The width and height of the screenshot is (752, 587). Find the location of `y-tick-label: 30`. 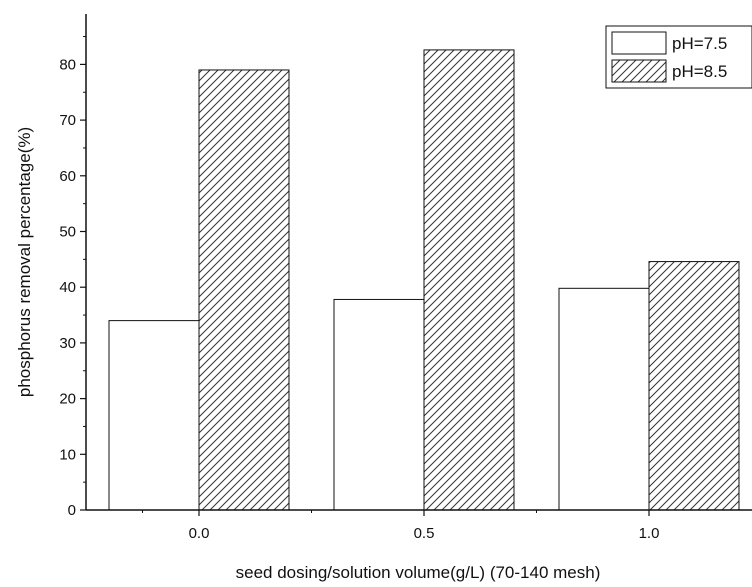

y-tick-label: 30 is located at coordinates (67, 343).